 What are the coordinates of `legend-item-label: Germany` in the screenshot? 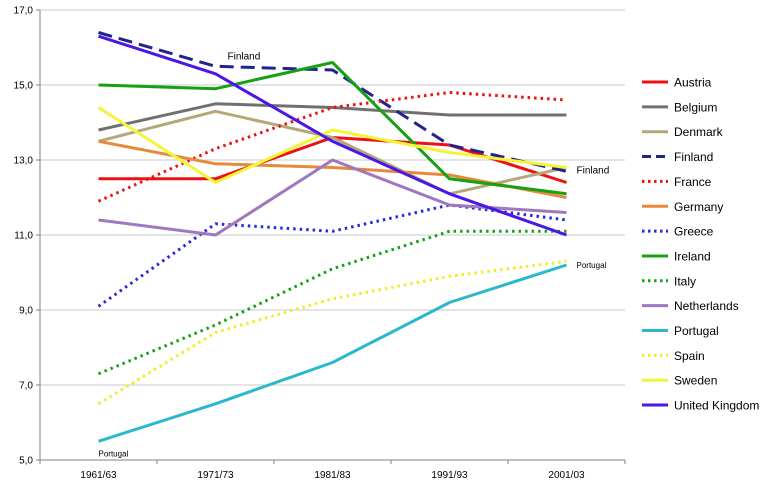 It's located at (698, 207).